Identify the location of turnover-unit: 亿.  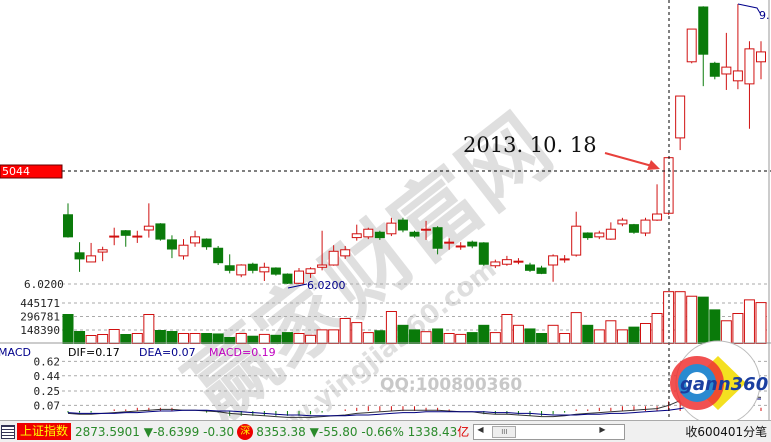
(463, 432).